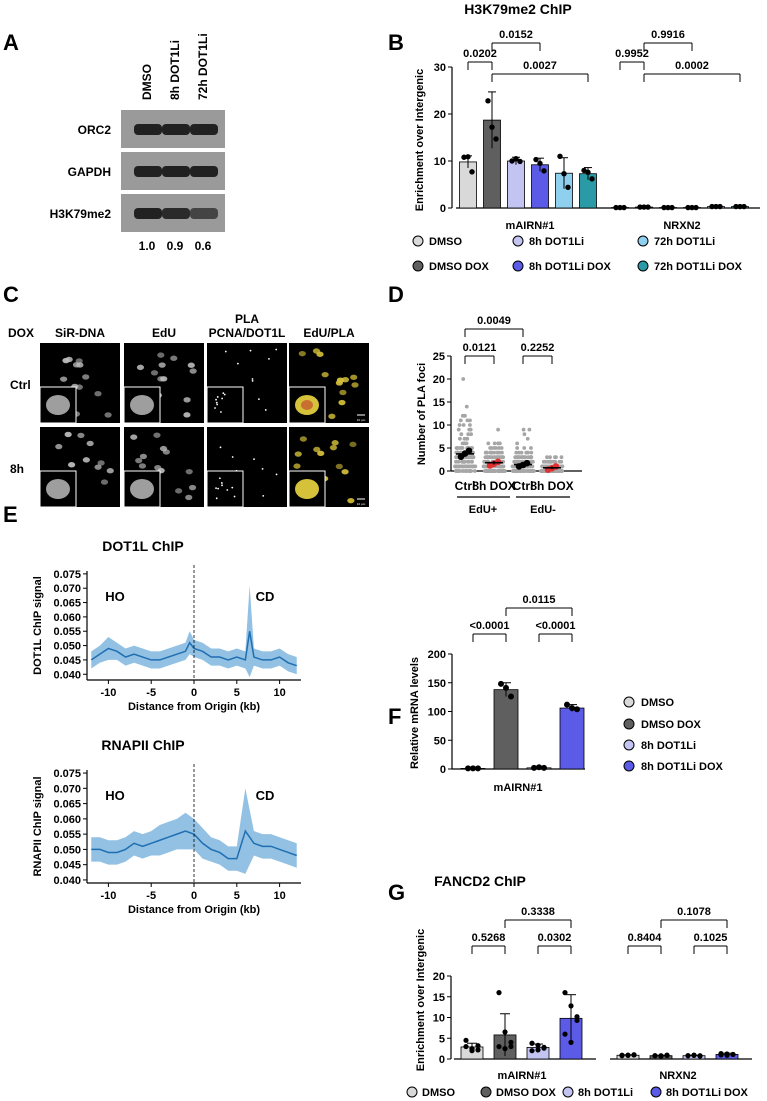 The height and width of the screenshot is (1101, 767). I want to click on scale-bar-label: 10 µm, so click(361, 504).